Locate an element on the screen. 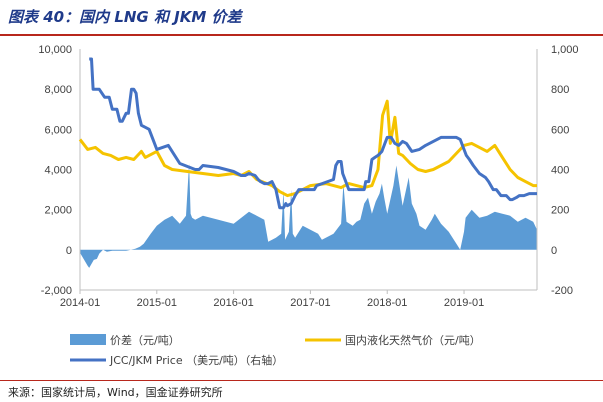 The width and height of the screenshot is (603, 402). source-note: 来源：国家统计局，Wind，国金证券研究所 is located at coordinates (115, 392).